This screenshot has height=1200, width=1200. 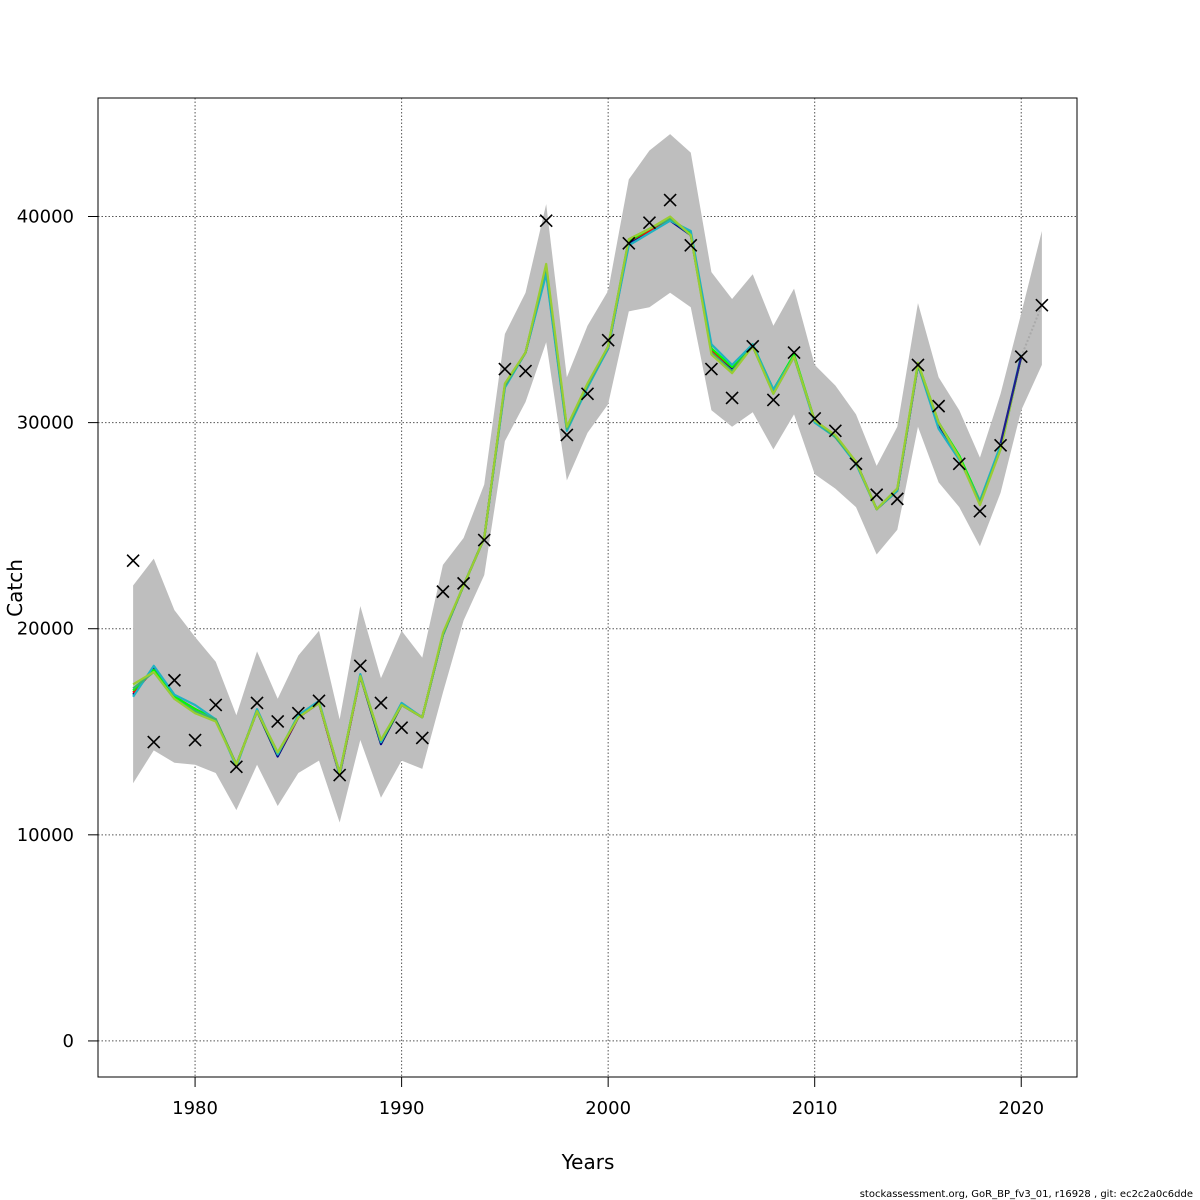 What do you see at coordinates (588, 1162) in the screenshot?
I see `x-axis-title: Years` at bounding box center [588, 1162].